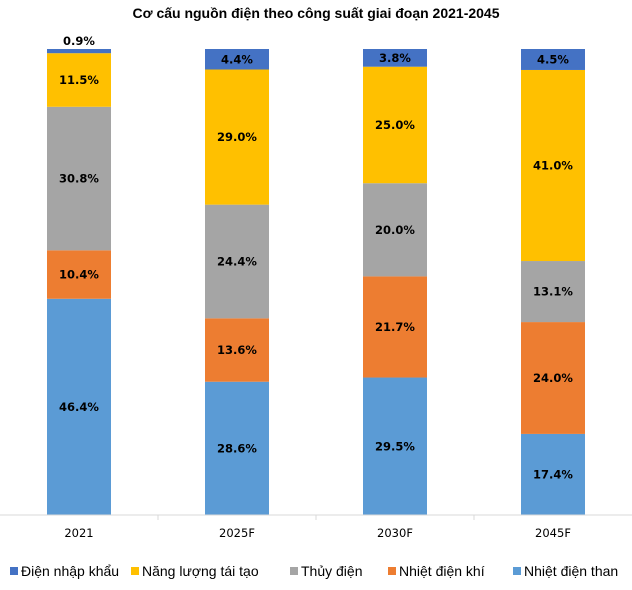  I want to click on data-label: 20.0%, so click(395, 230).